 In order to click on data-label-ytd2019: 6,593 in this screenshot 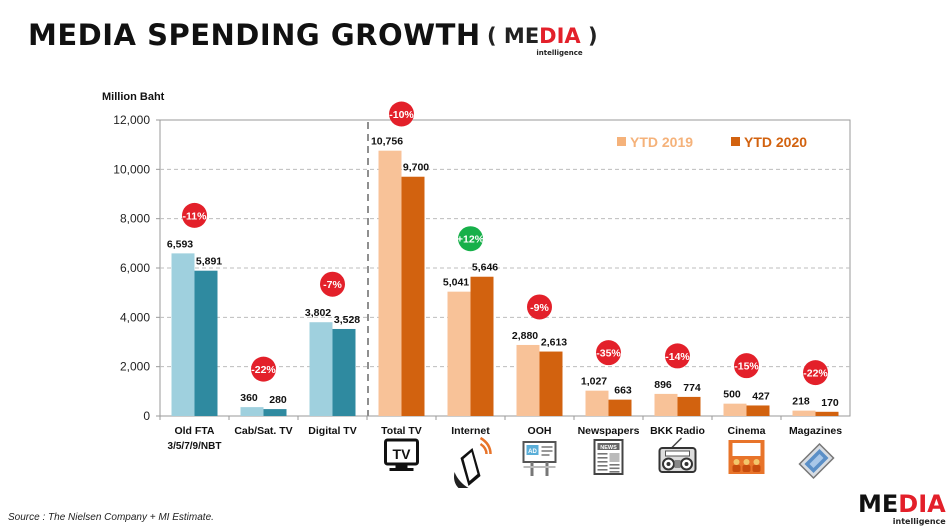, I will do `click(180, 244)`.